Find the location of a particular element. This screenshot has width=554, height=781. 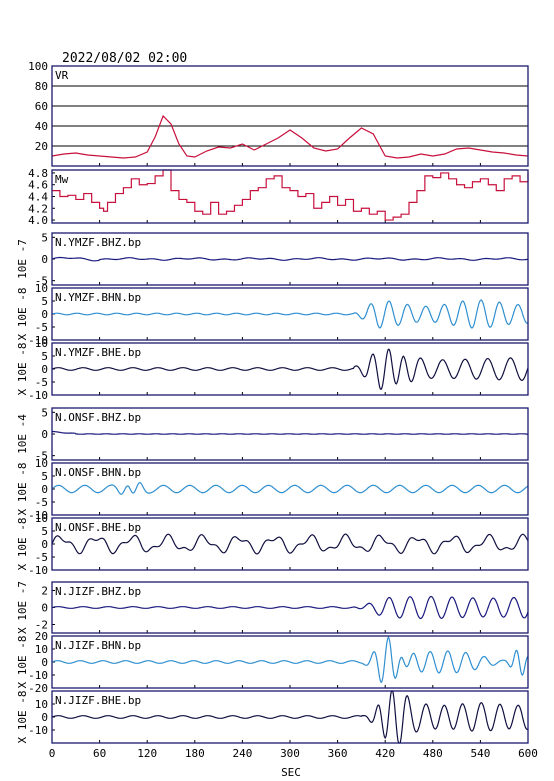

series-line-ymzf-bhe is located at coordinates (290, 369).